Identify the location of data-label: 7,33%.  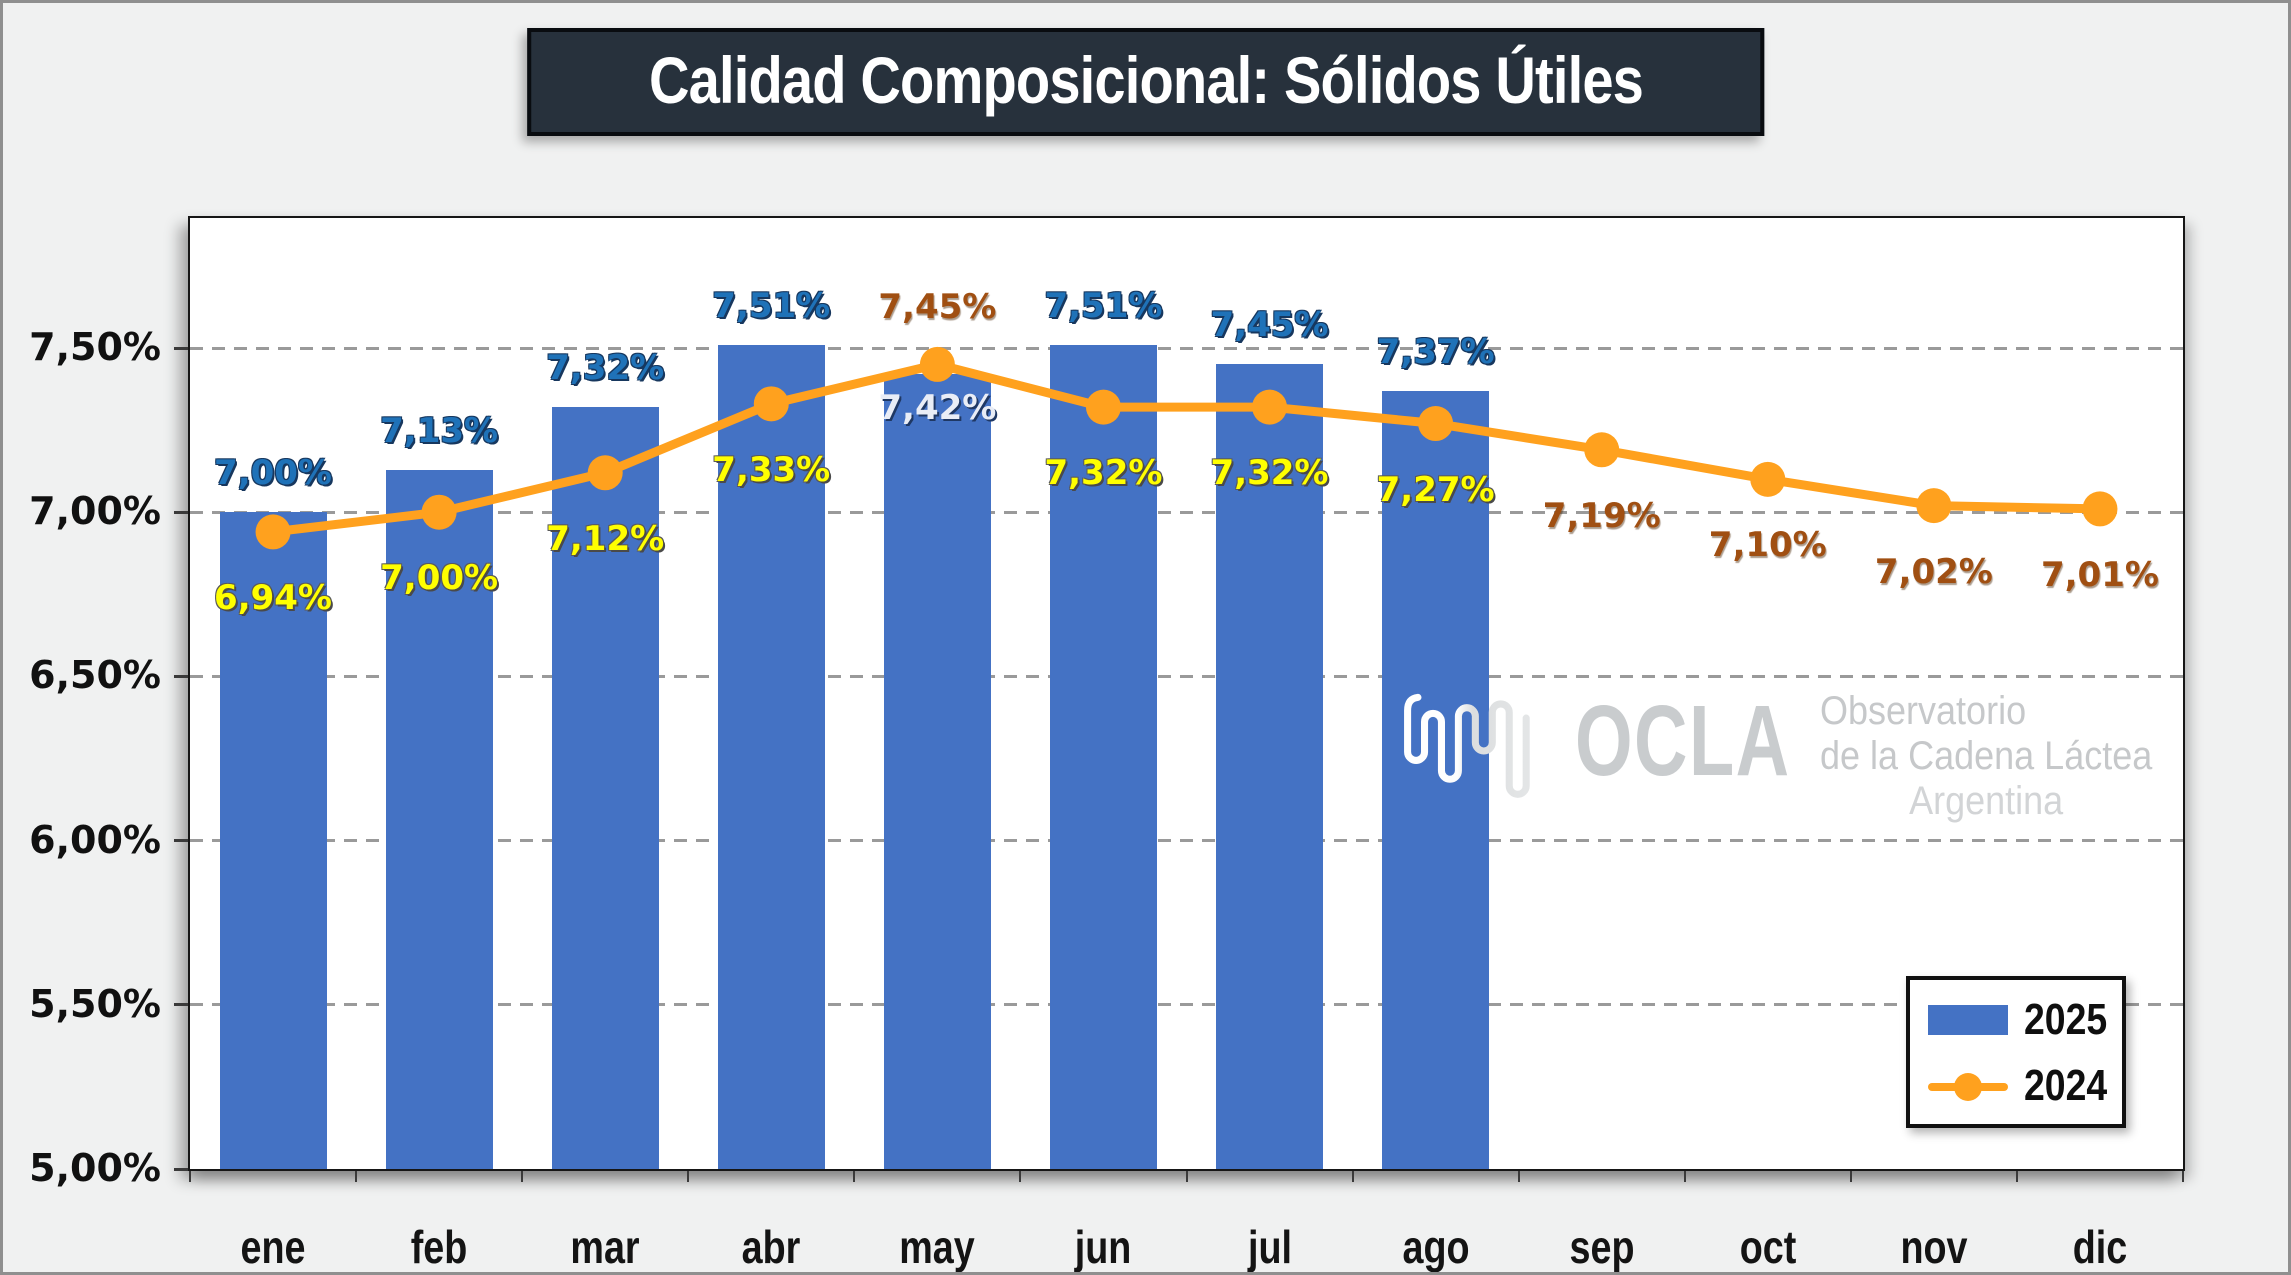
(771, 469).